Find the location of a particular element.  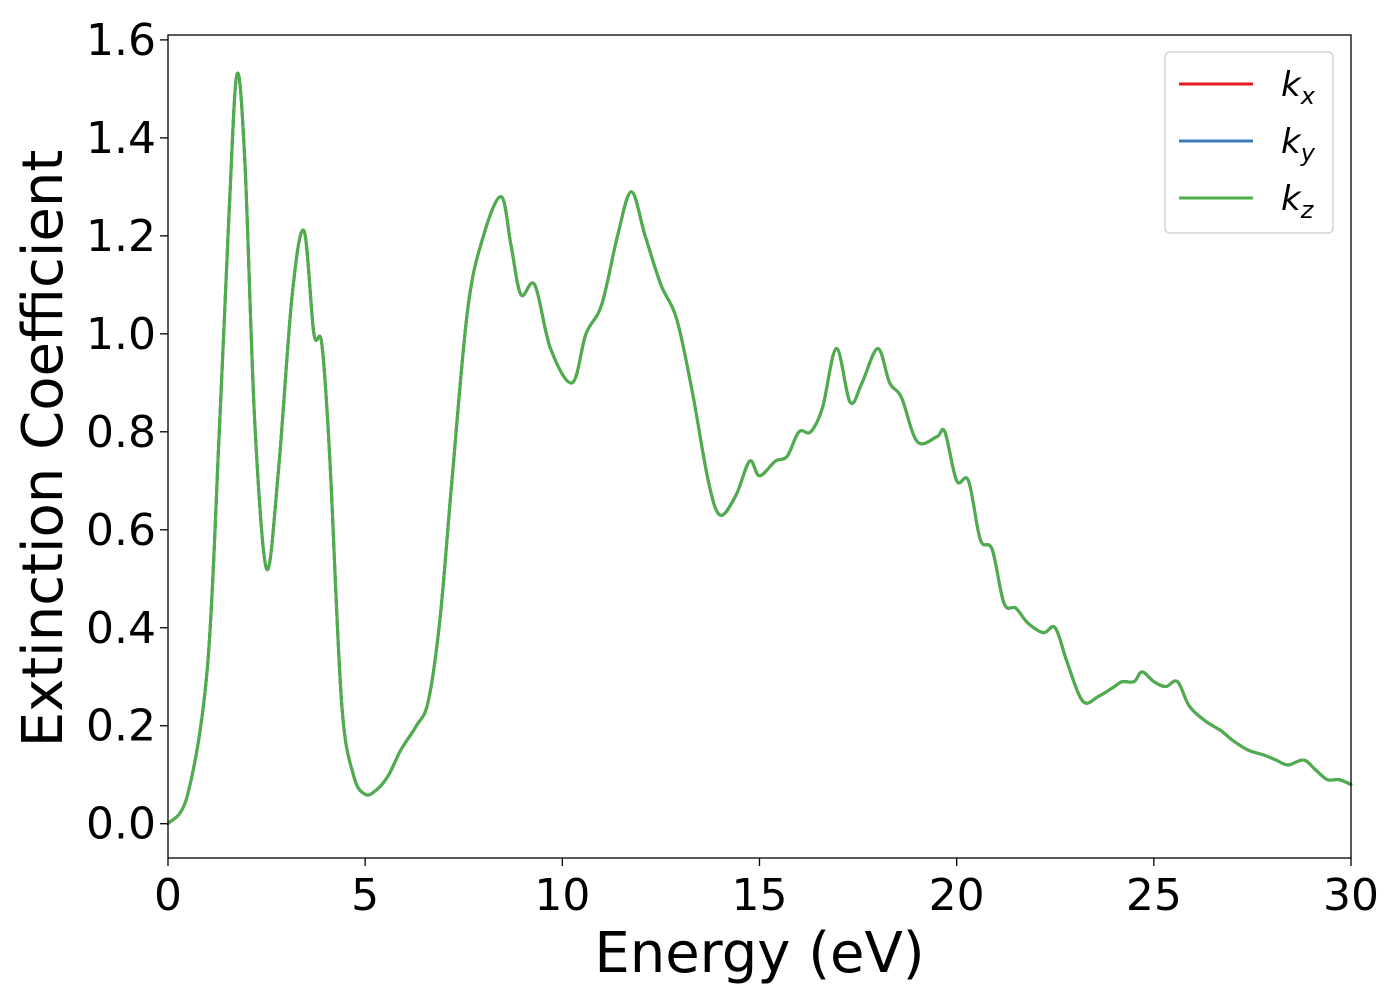

y-tick-label: 0.4 is located at coordinates (121, 628).